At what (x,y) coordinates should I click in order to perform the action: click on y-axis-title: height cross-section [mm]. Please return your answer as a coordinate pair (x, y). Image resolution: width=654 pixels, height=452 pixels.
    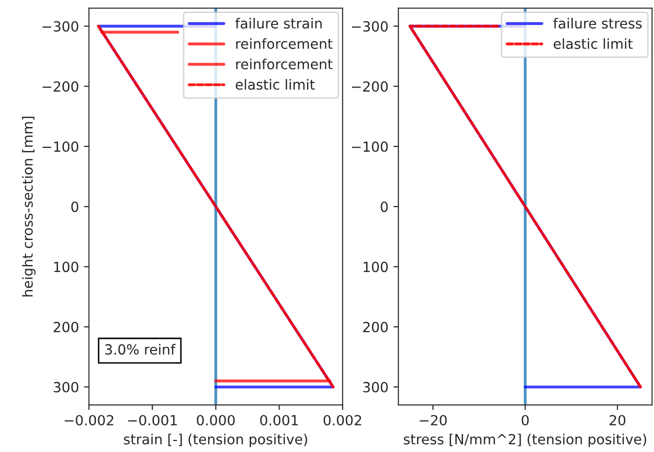
    Looking at the image, I should click on (29, 206).